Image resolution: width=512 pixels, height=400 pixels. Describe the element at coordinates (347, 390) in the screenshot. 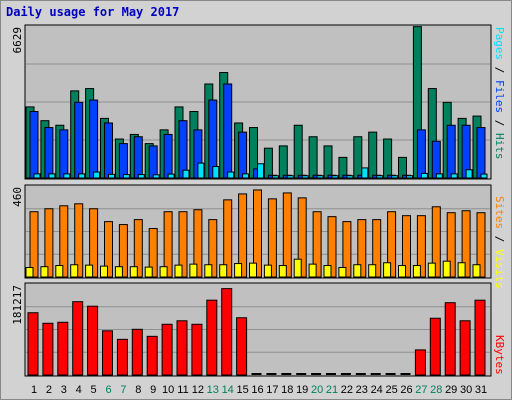

I see `x-label-22: 22` at that location.